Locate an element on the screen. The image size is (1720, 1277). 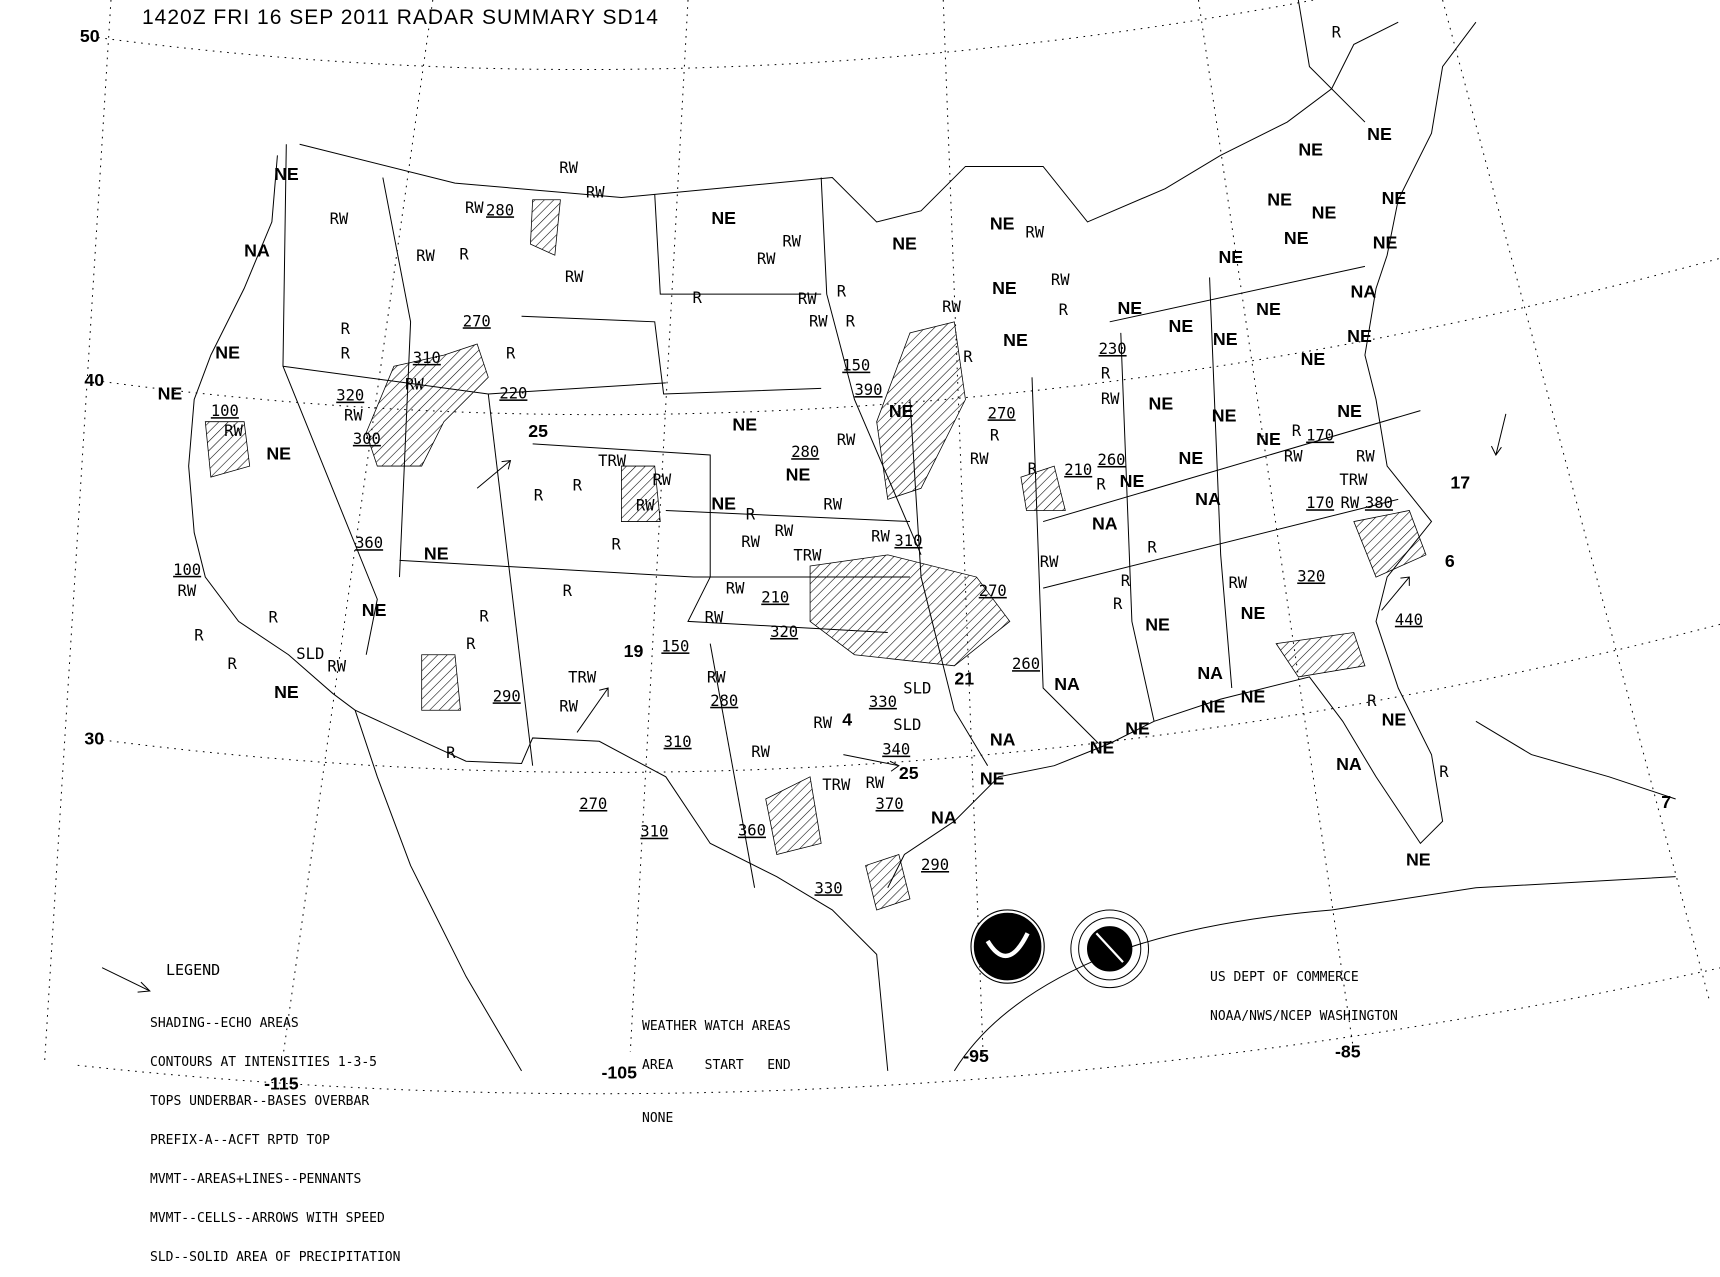
legend-line: PREFIX-A--ACFT RPTD TOP is located at coordinates (240, 1140).